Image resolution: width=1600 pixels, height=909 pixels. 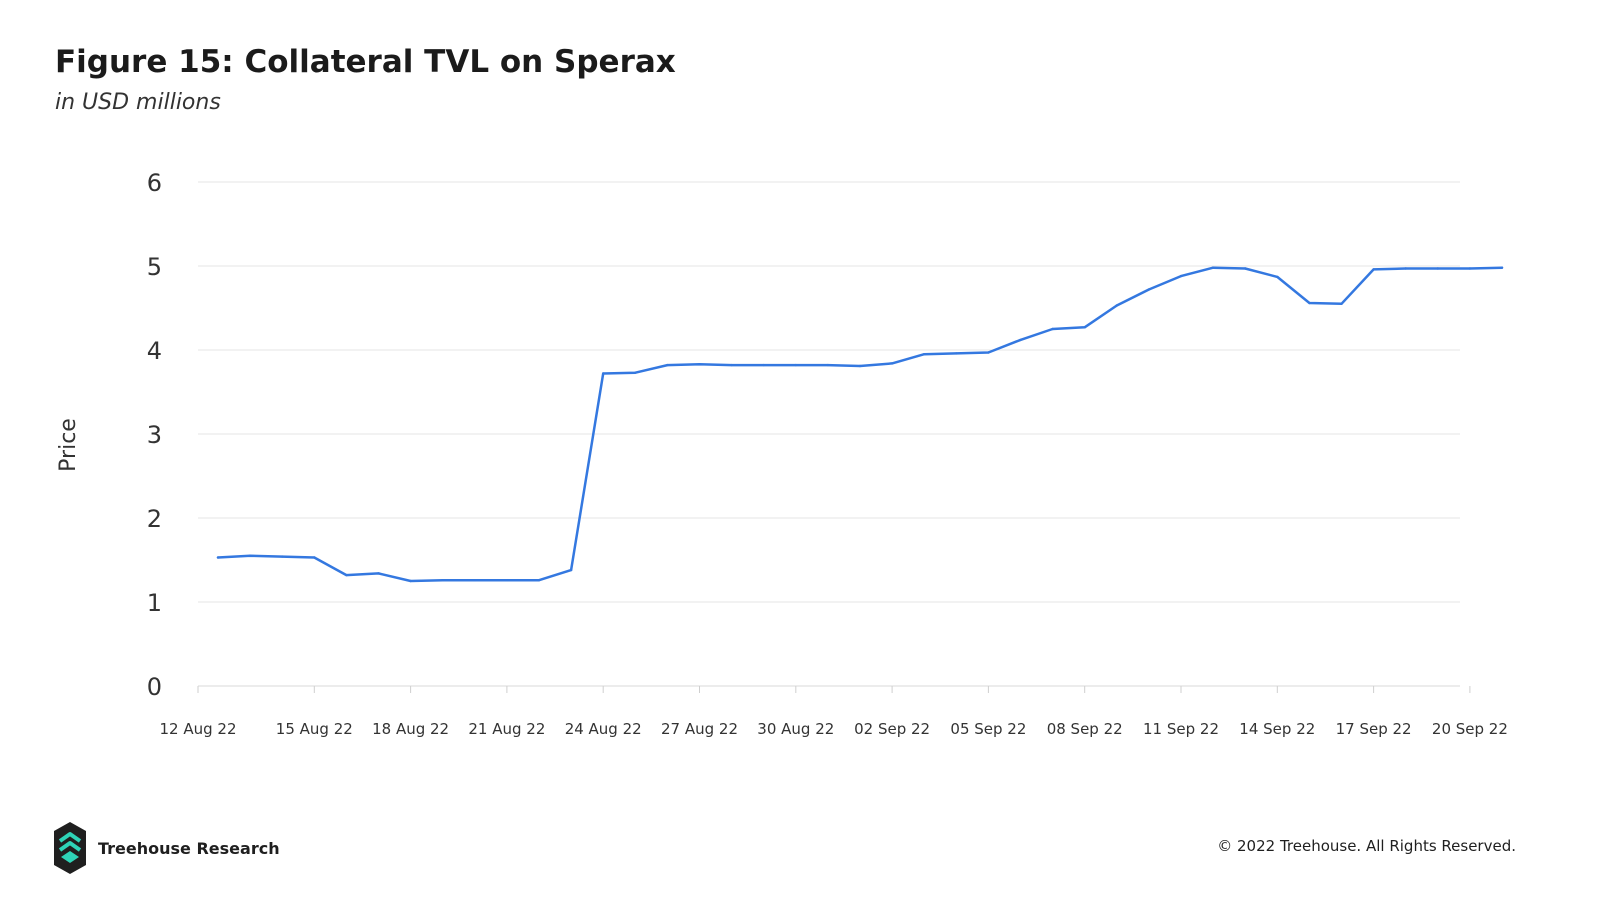 What do you see at coordinates (410, 729) in the screenshot?
I see `x-tick-label: 18 Aug 22` at bounding box center [410, 729].